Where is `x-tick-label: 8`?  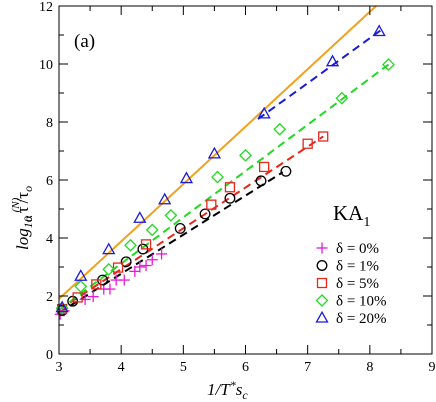 x-tick-label: 8 is located at coordinates (369, 367).